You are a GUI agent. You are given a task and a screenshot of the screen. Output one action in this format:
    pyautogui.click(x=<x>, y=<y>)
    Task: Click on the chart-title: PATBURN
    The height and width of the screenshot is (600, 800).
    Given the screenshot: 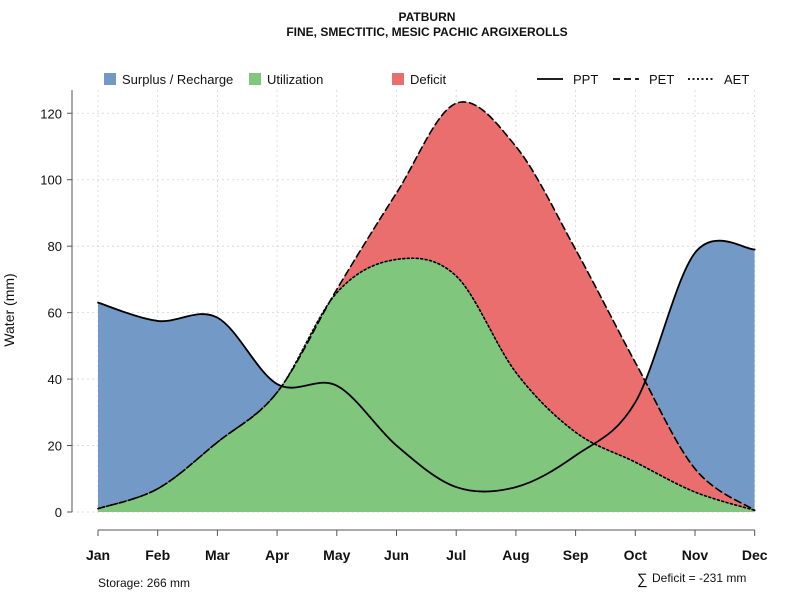 What is the action you would take?
    pyautogui.click(x=427, y=17)
    